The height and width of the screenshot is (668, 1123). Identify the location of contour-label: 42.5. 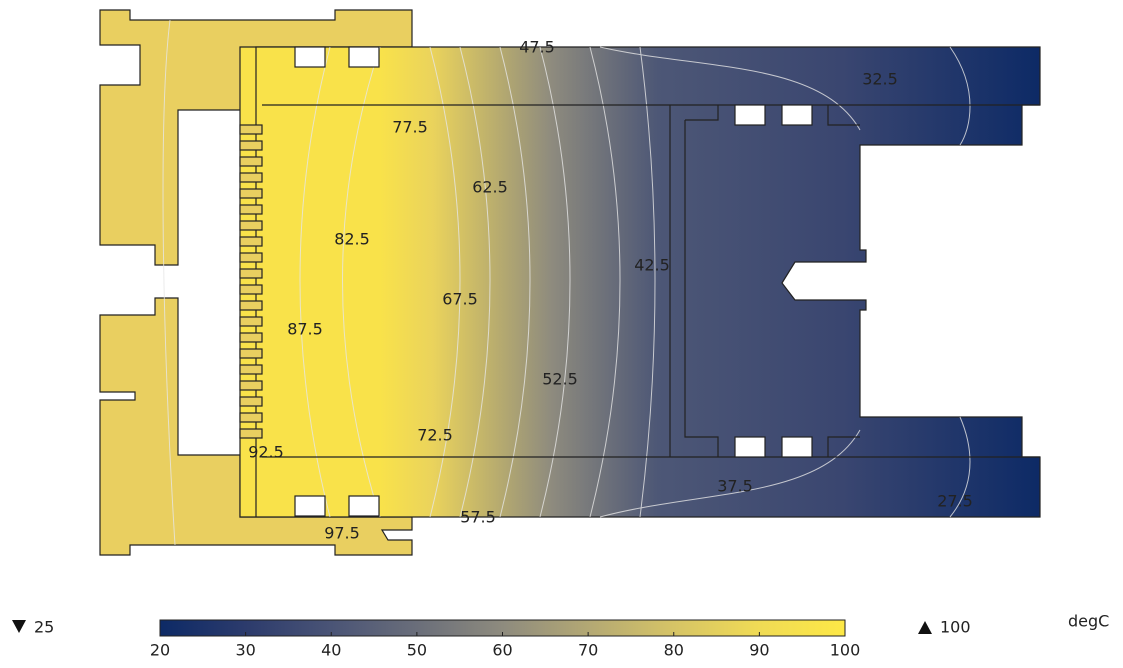
(652, 265).